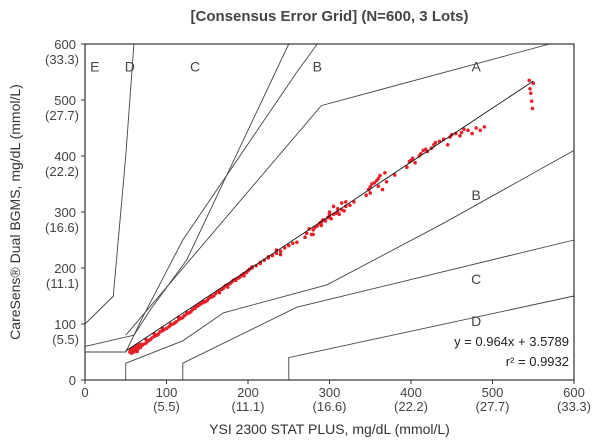 This screenshot has height=440, width=593. I want to click on x-tick-sublabel: (27.7), so click(493, 406).